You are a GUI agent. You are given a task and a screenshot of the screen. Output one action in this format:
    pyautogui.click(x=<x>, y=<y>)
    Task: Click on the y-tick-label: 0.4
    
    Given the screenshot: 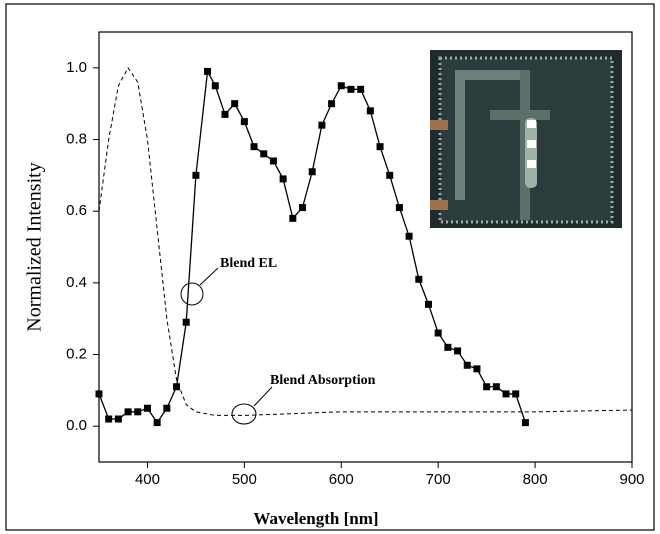 What is the action you would take?
    pyautogui.click(x=76, y=282)
    